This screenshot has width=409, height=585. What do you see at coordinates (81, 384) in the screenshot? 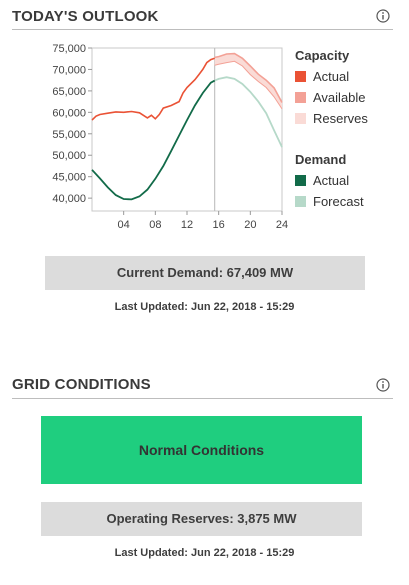
I see `grid-title: GRID CONDITIONS` at bounding box center [81, 384].